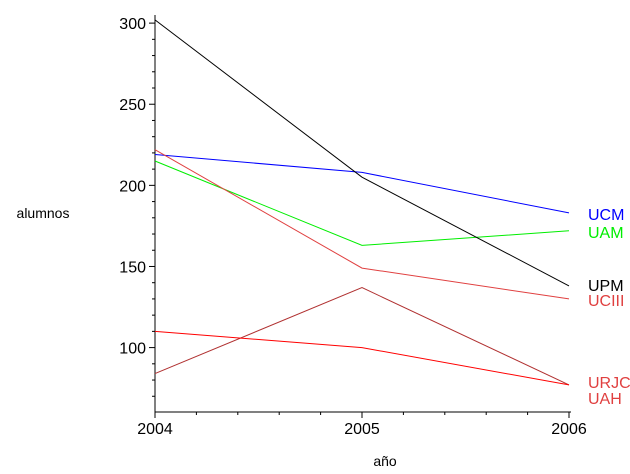  I want to click on y-tick-label: 250, so click(132, 105).